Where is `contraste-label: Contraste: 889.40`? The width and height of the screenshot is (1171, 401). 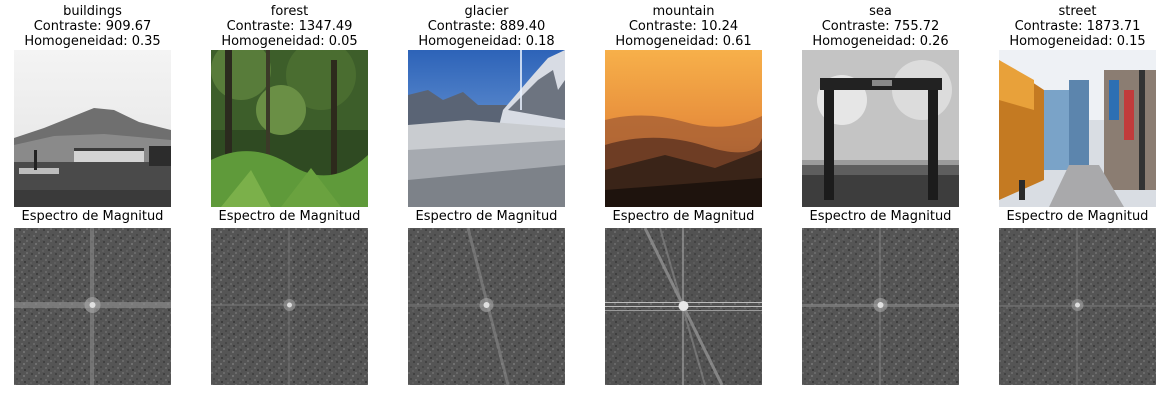 contraste-label: Contraste: 889.40 is located at coordinates (486, 26).